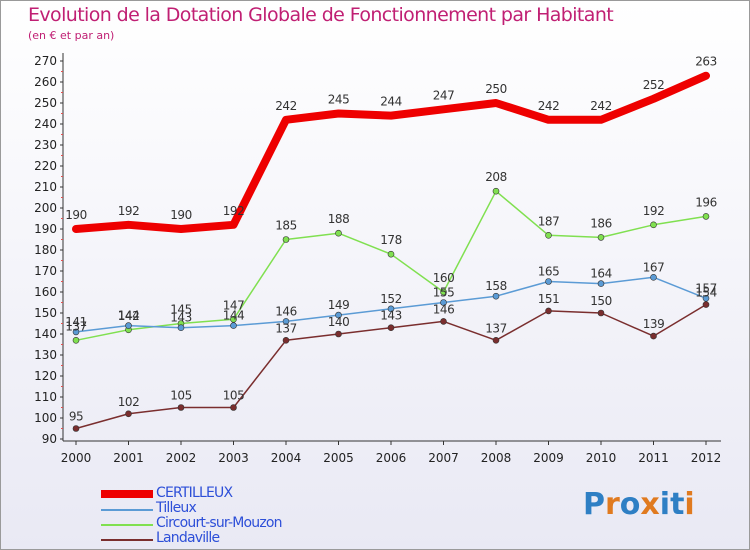 The width and height of the screenshot is (750, 550). What do you see at coordinates (45, 61) in the screenshot?
I see `y-tick-label: 270` at bounding box center [45, 61].